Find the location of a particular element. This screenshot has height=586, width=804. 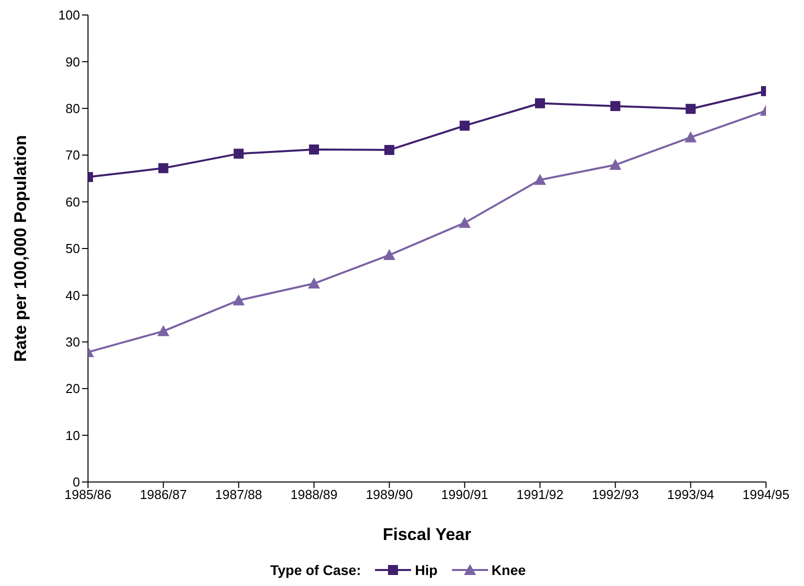

y-tick-label: 100 is located at coordinates (69, 15).